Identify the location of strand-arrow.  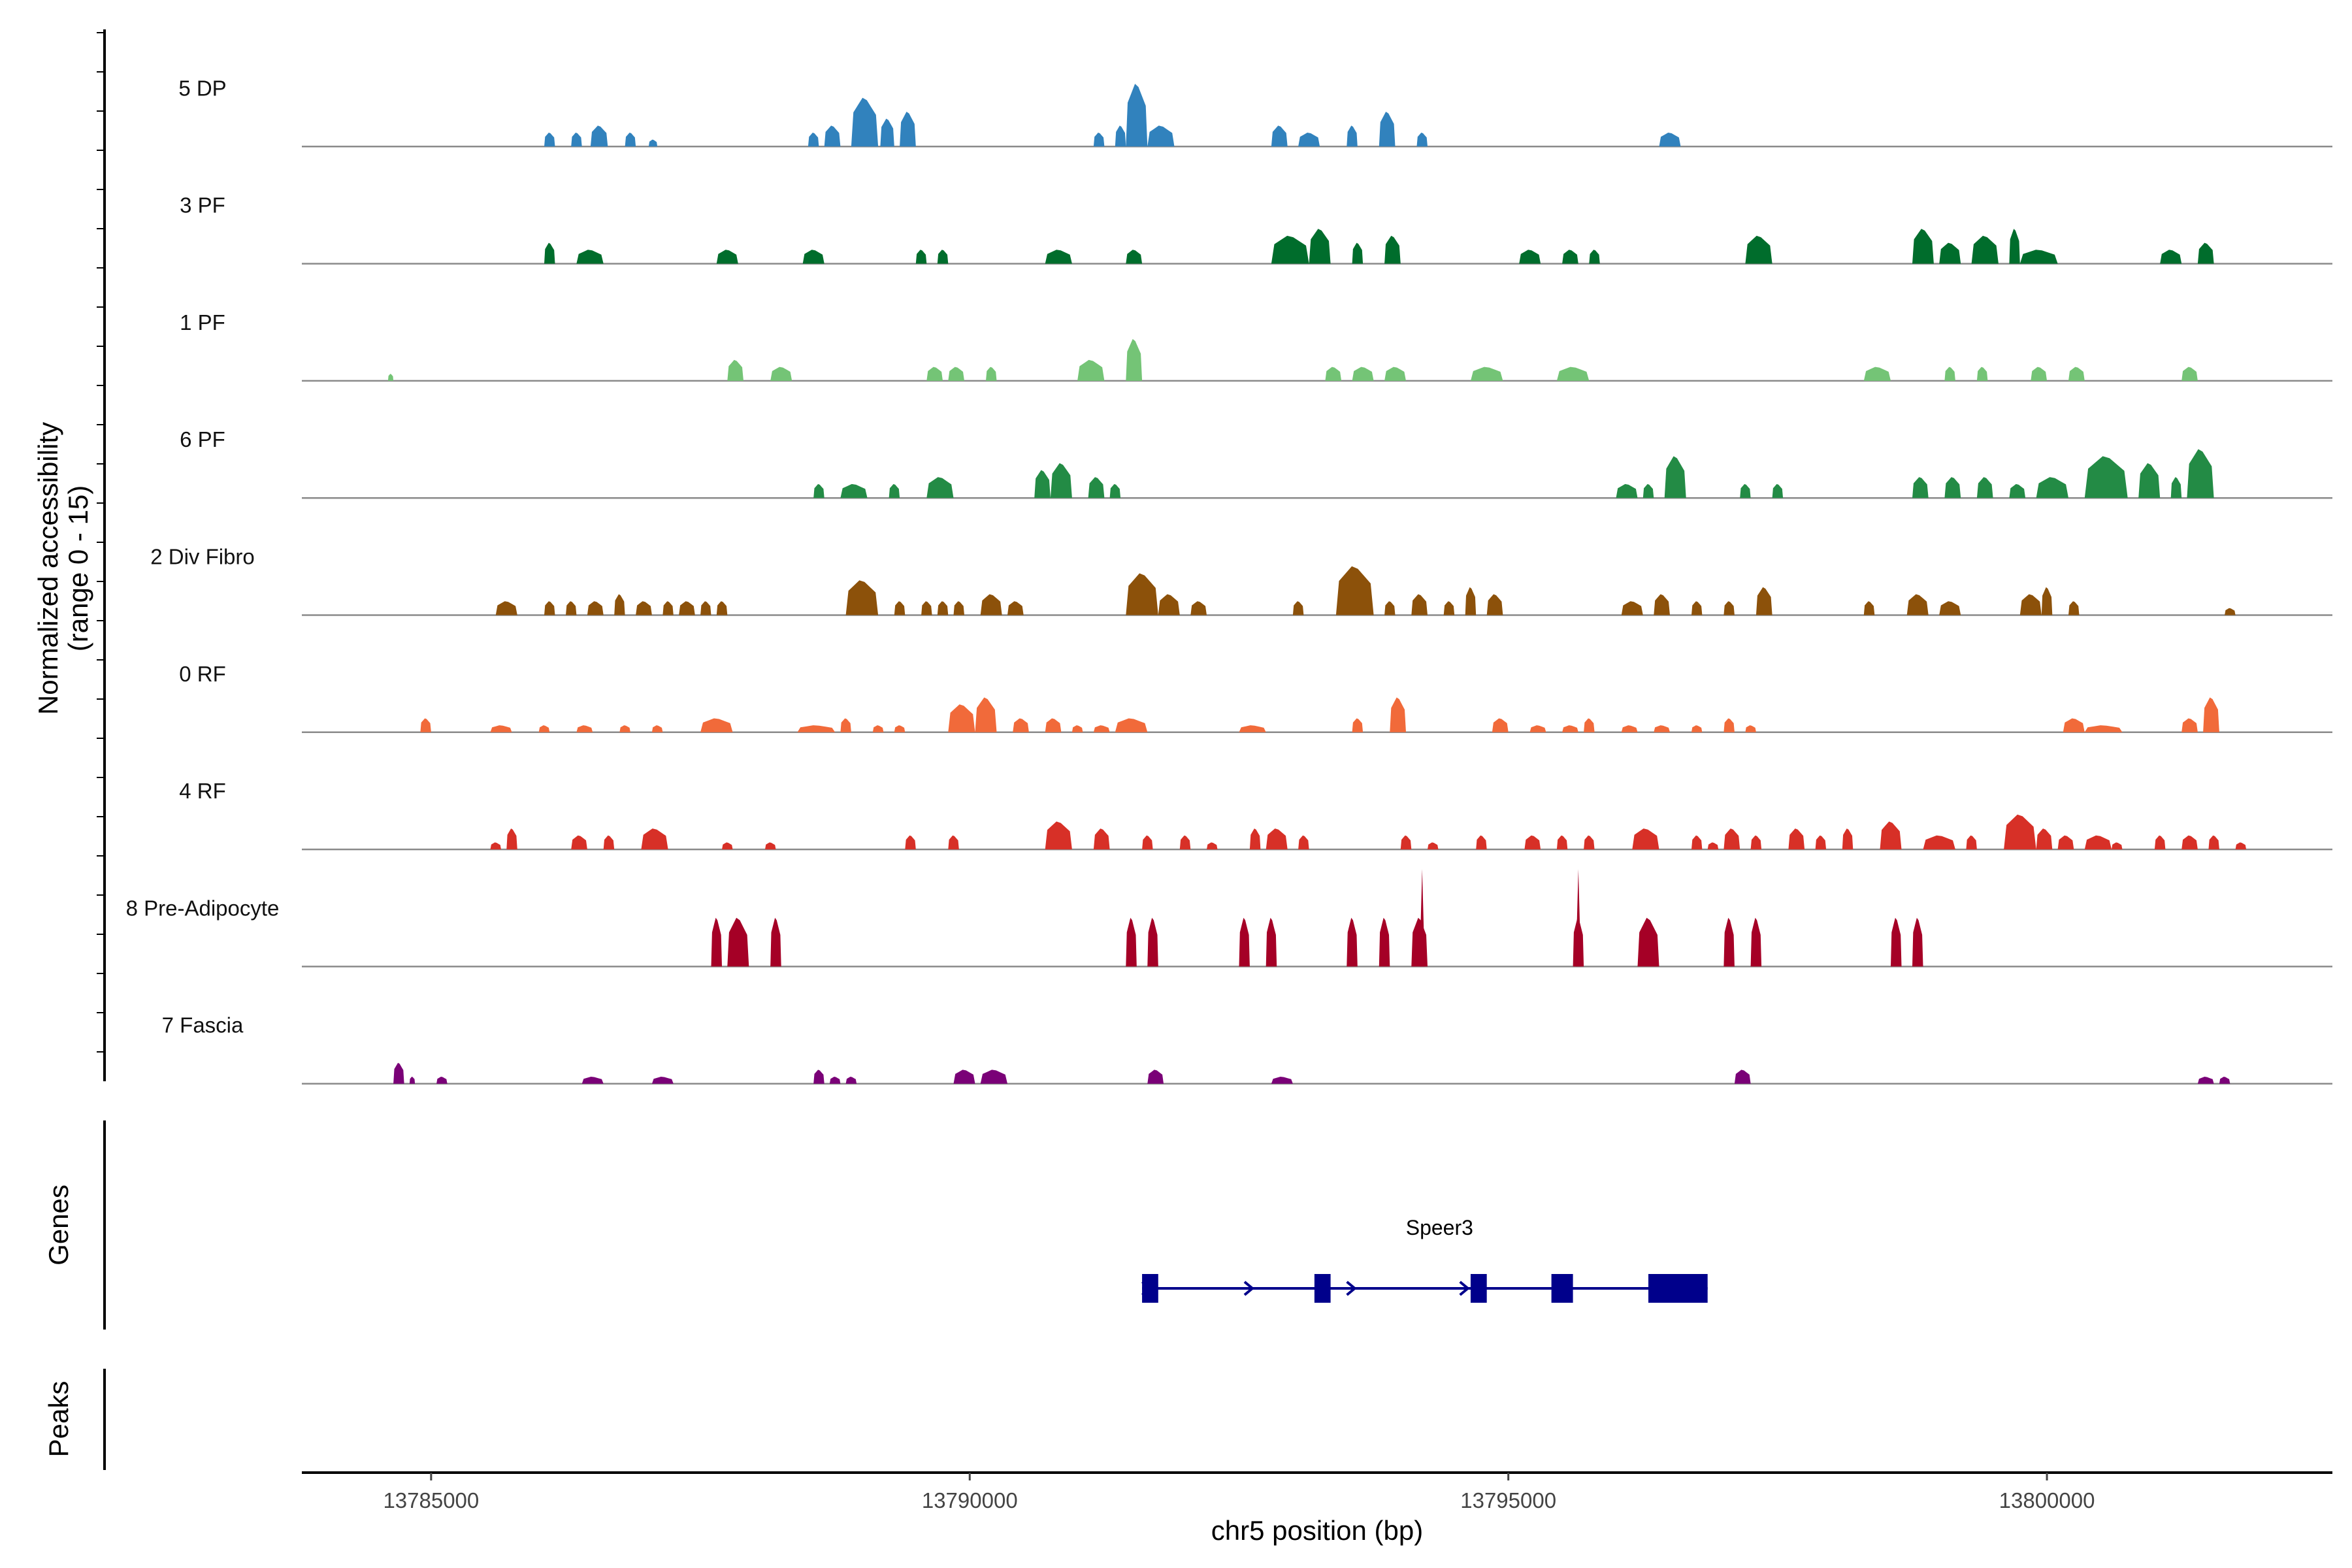
(1249, 1288).